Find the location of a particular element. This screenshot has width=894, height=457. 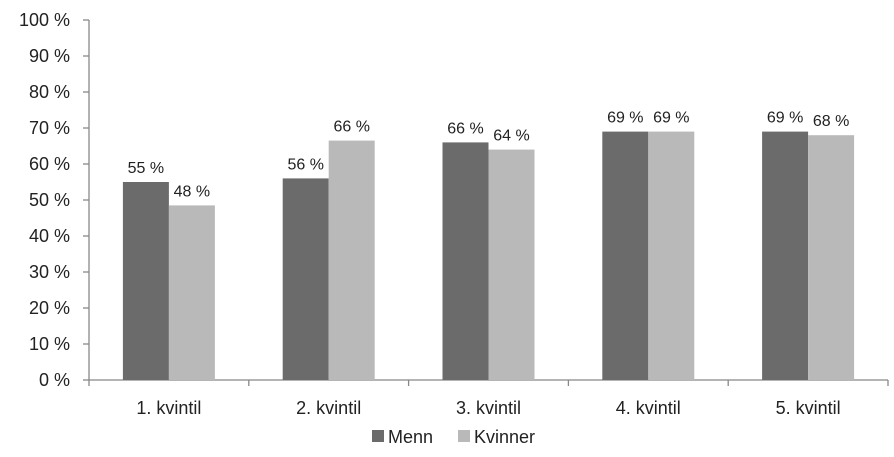

y-tick-label: 70 % is located at coordinates (49, 128).